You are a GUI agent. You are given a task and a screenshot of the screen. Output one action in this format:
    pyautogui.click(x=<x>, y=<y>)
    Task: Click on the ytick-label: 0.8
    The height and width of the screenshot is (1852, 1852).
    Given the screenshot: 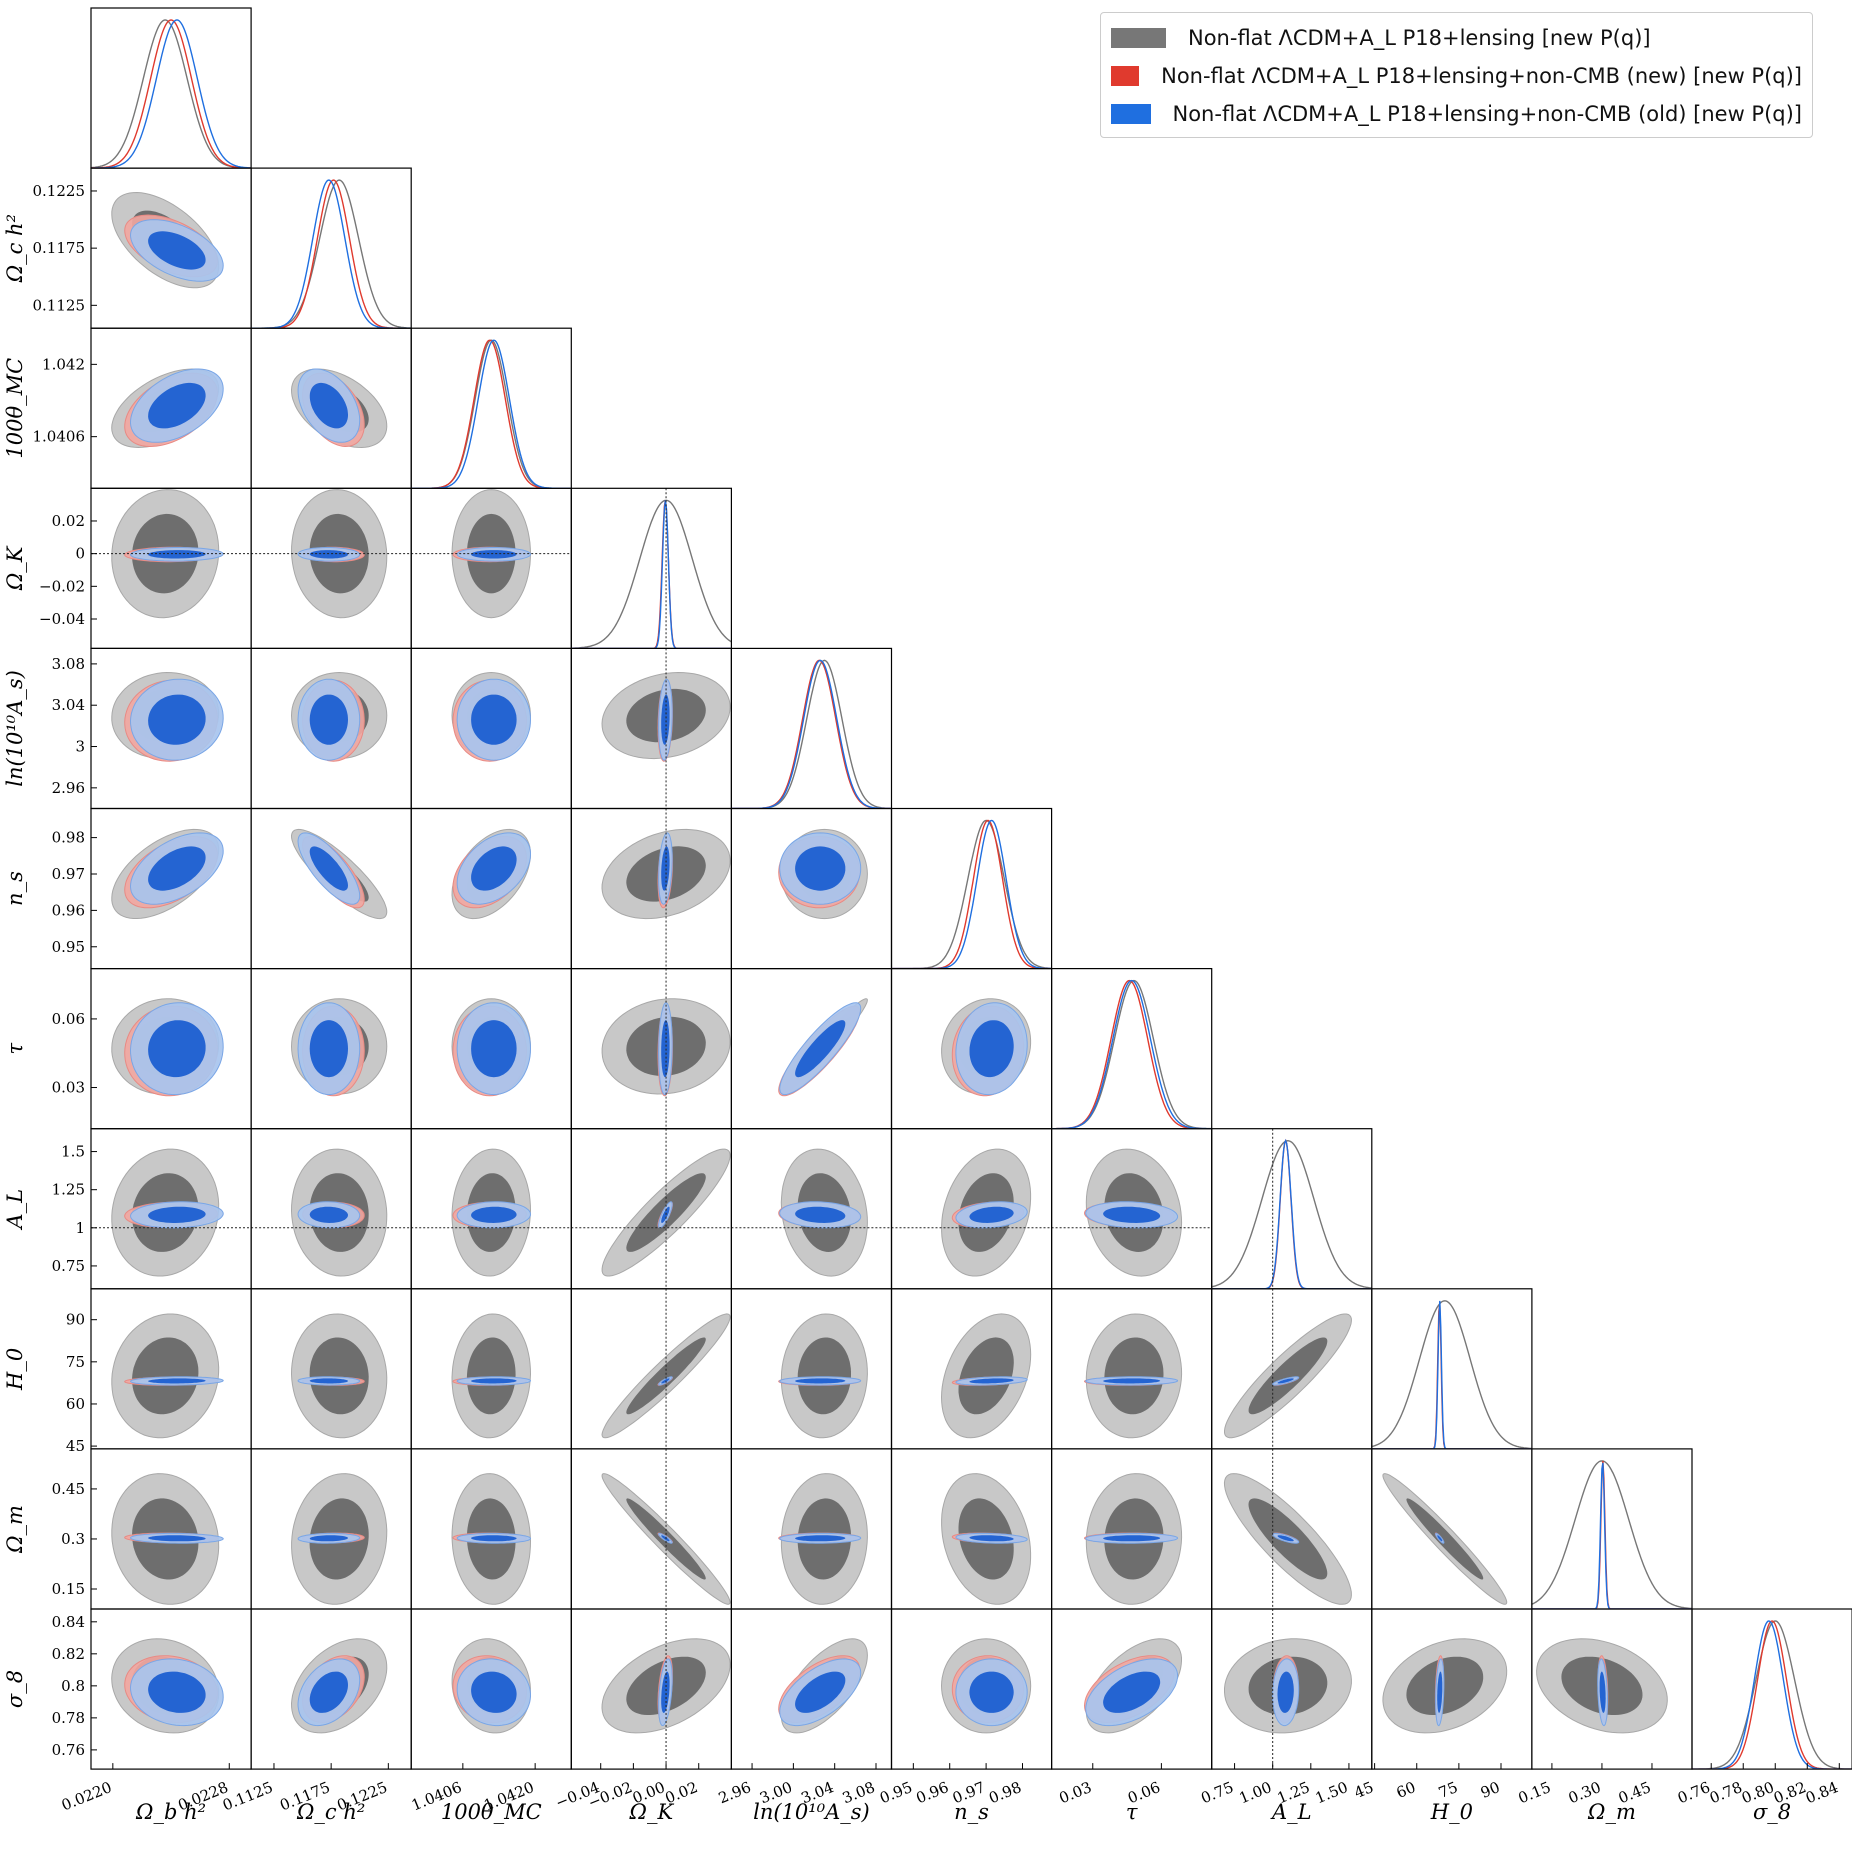 What is the action you would take?
    pyautogui.click(x=73, y=1686)
    